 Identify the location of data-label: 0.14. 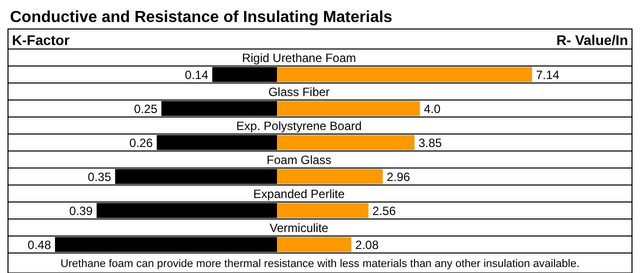
(196, 75).